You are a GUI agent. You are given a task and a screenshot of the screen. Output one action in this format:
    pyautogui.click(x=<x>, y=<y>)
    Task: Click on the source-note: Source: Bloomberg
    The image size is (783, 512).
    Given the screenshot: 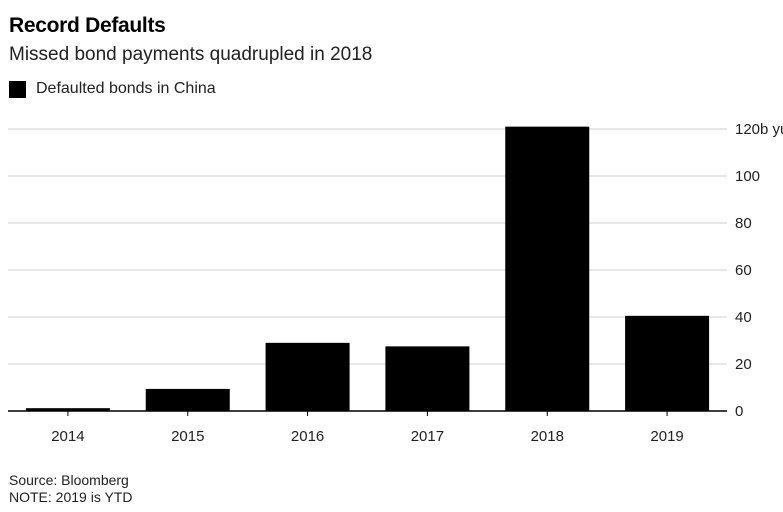 What is the action you would take?
    pyautogui.click(x=69, y=480)
    